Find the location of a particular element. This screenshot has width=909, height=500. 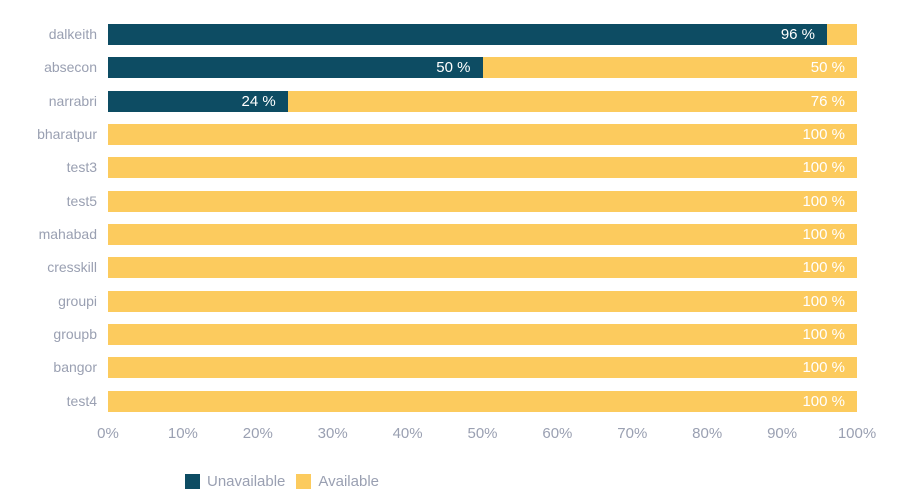

legend-label-unavailable: Unavailable is located at coordinates (246, 481).